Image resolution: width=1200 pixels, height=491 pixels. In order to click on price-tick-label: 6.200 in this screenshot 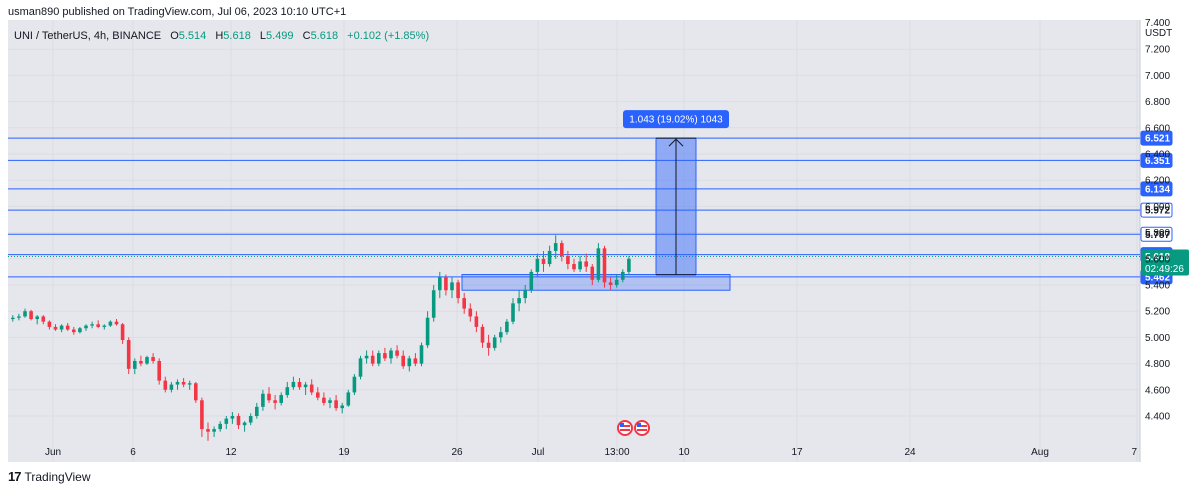, I will do `click(1157, 181)`.